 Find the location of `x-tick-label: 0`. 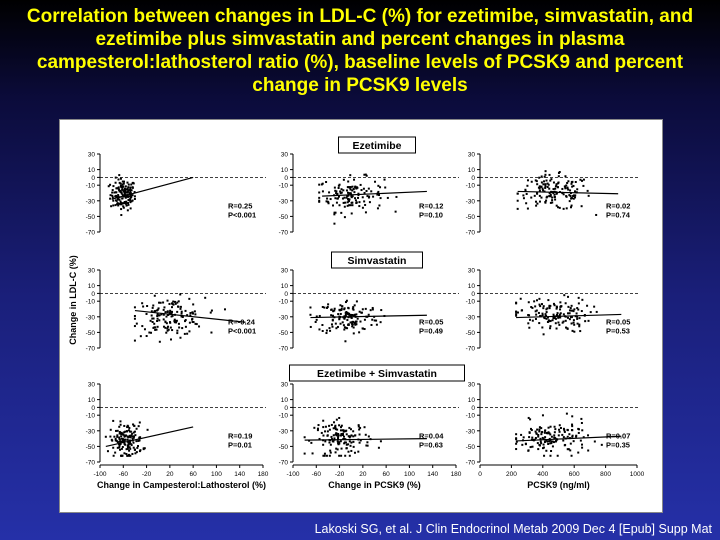

x-tick-label: 0 is located at coordinates (480, 474).